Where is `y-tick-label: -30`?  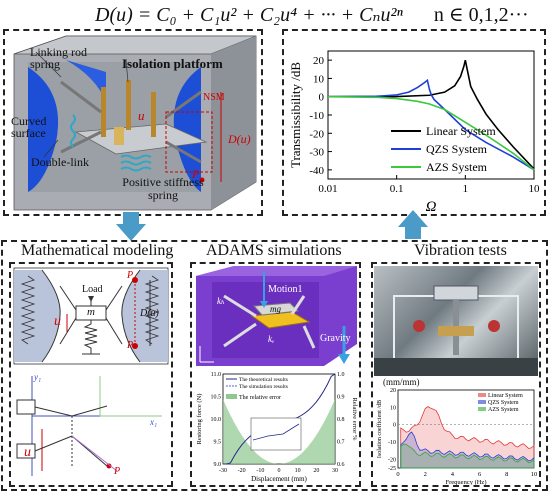 y-tick-label: -30 is located at coordinates (316, 153).